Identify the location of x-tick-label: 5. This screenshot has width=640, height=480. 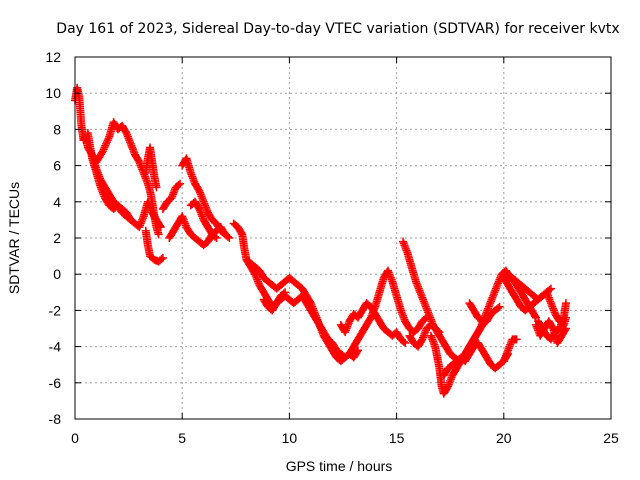
(182, 438).